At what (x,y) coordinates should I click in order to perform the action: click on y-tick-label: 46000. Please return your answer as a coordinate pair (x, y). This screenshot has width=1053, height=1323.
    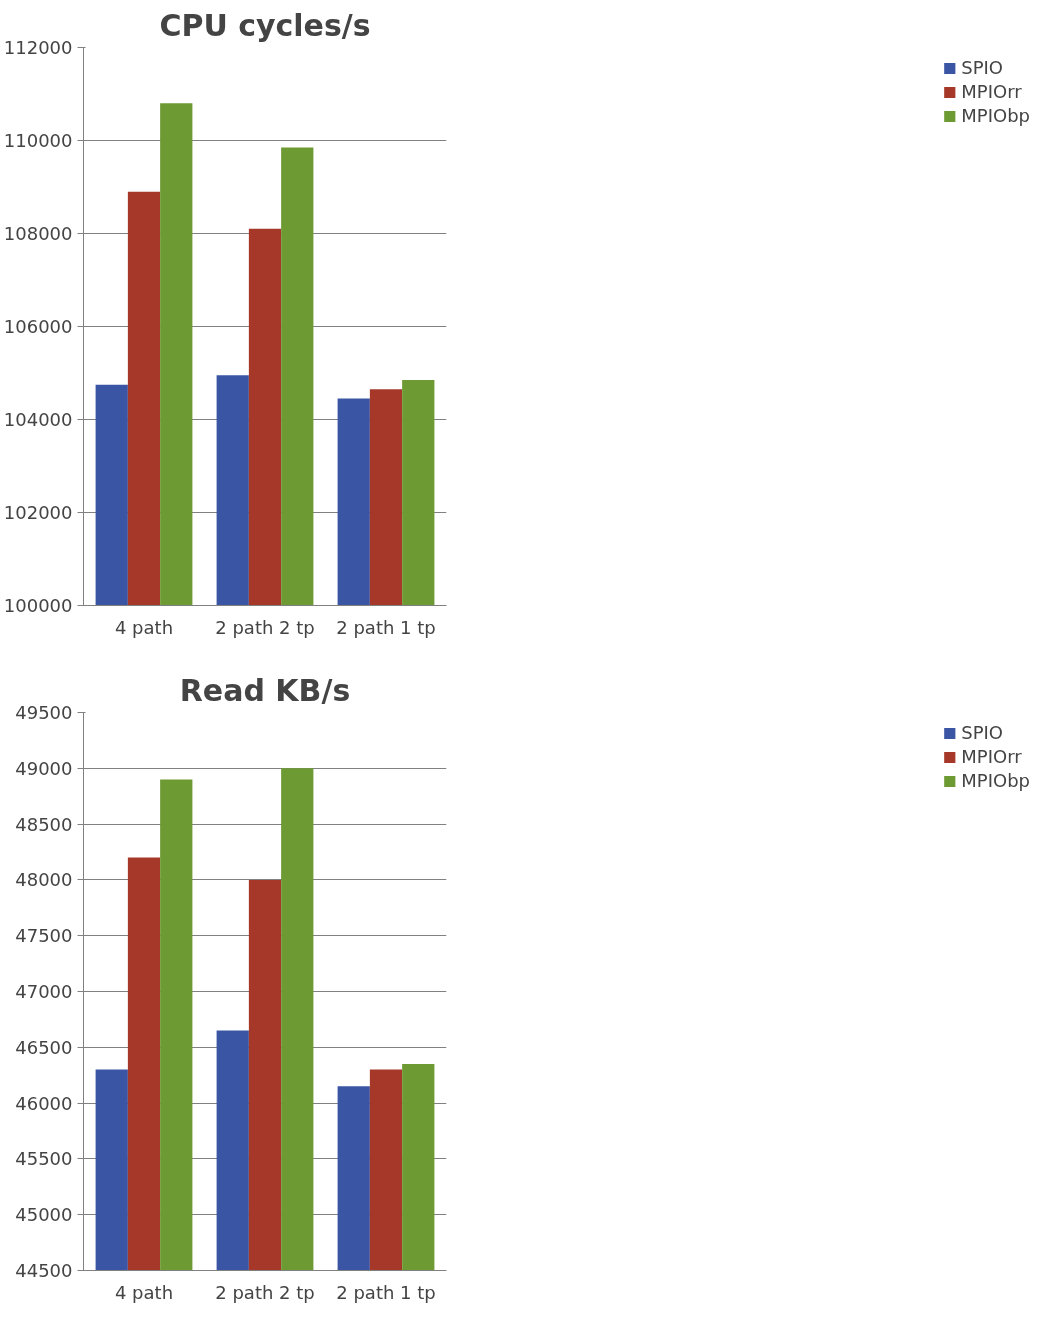
    Looking at the image, I should click on (44, 1103).